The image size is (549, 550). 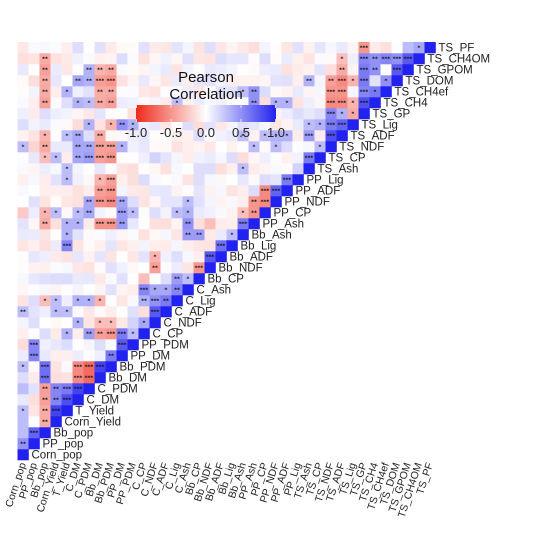 What do you see at coordinates (375, 48) in the screenshot?
I see `cell-ts-ch4-ts-pf` at bounding box center [375, 48].